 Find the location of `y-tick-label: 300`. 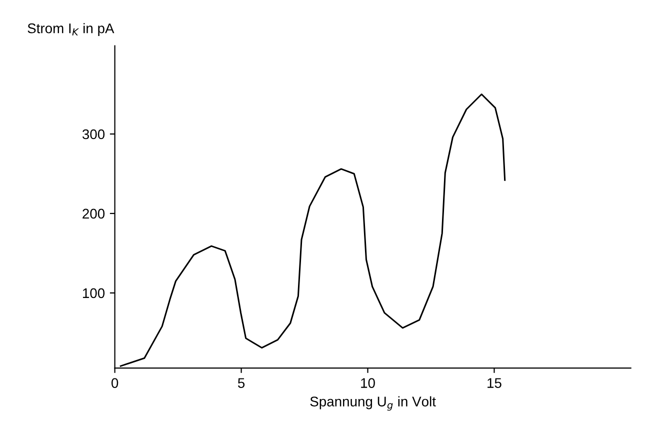

y-tick-label: 300 is located at coordinates (93, 134).